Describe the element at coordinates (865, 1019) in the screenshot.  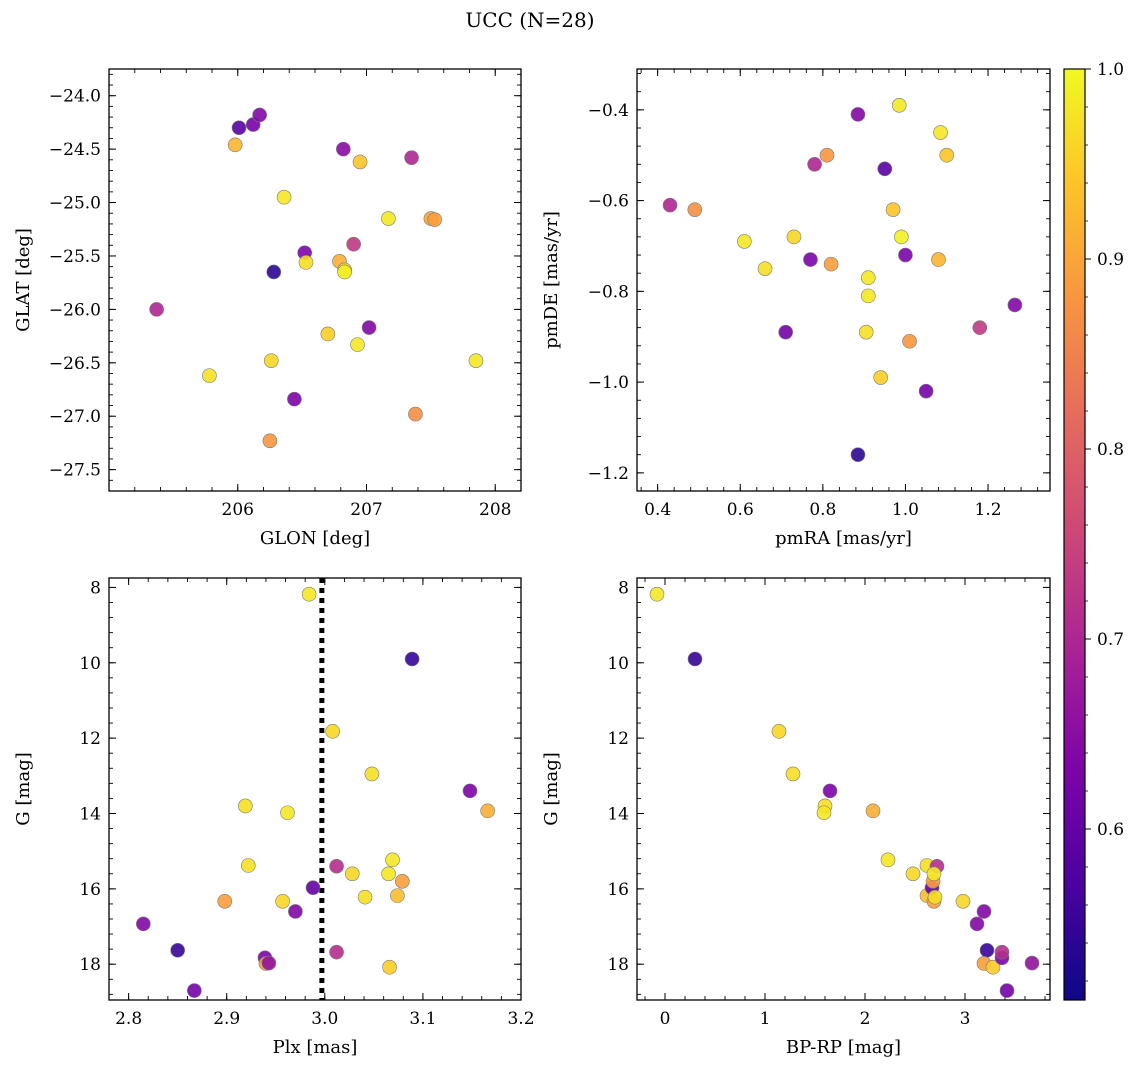
I see `x-tick-label: 2` at that location.